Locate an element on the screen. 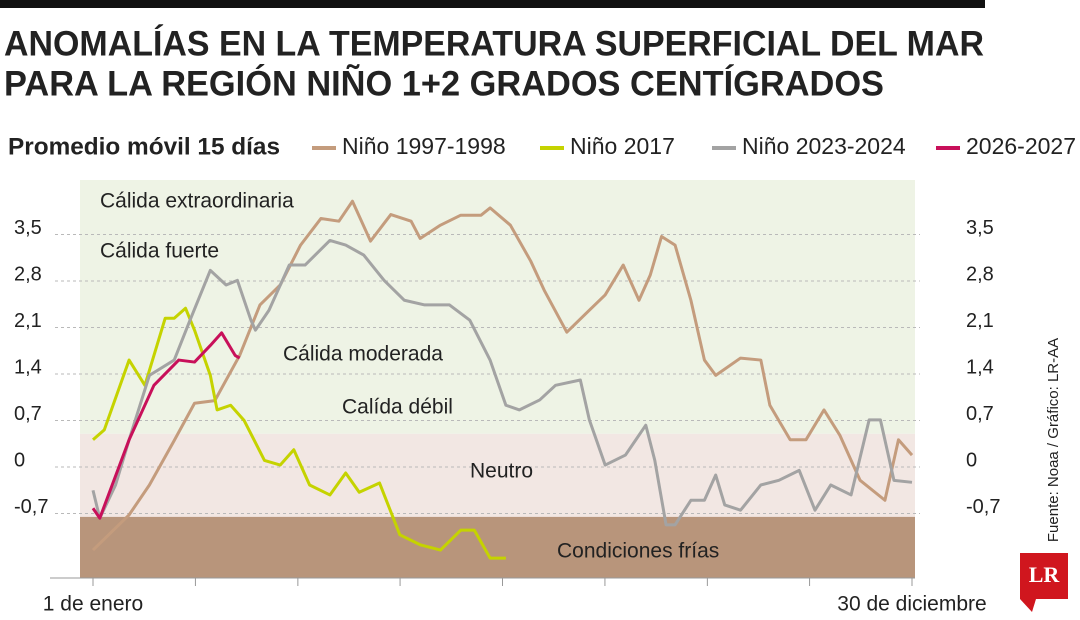  y2-tick-label: 1,4 is located at coordinates (980, 367).